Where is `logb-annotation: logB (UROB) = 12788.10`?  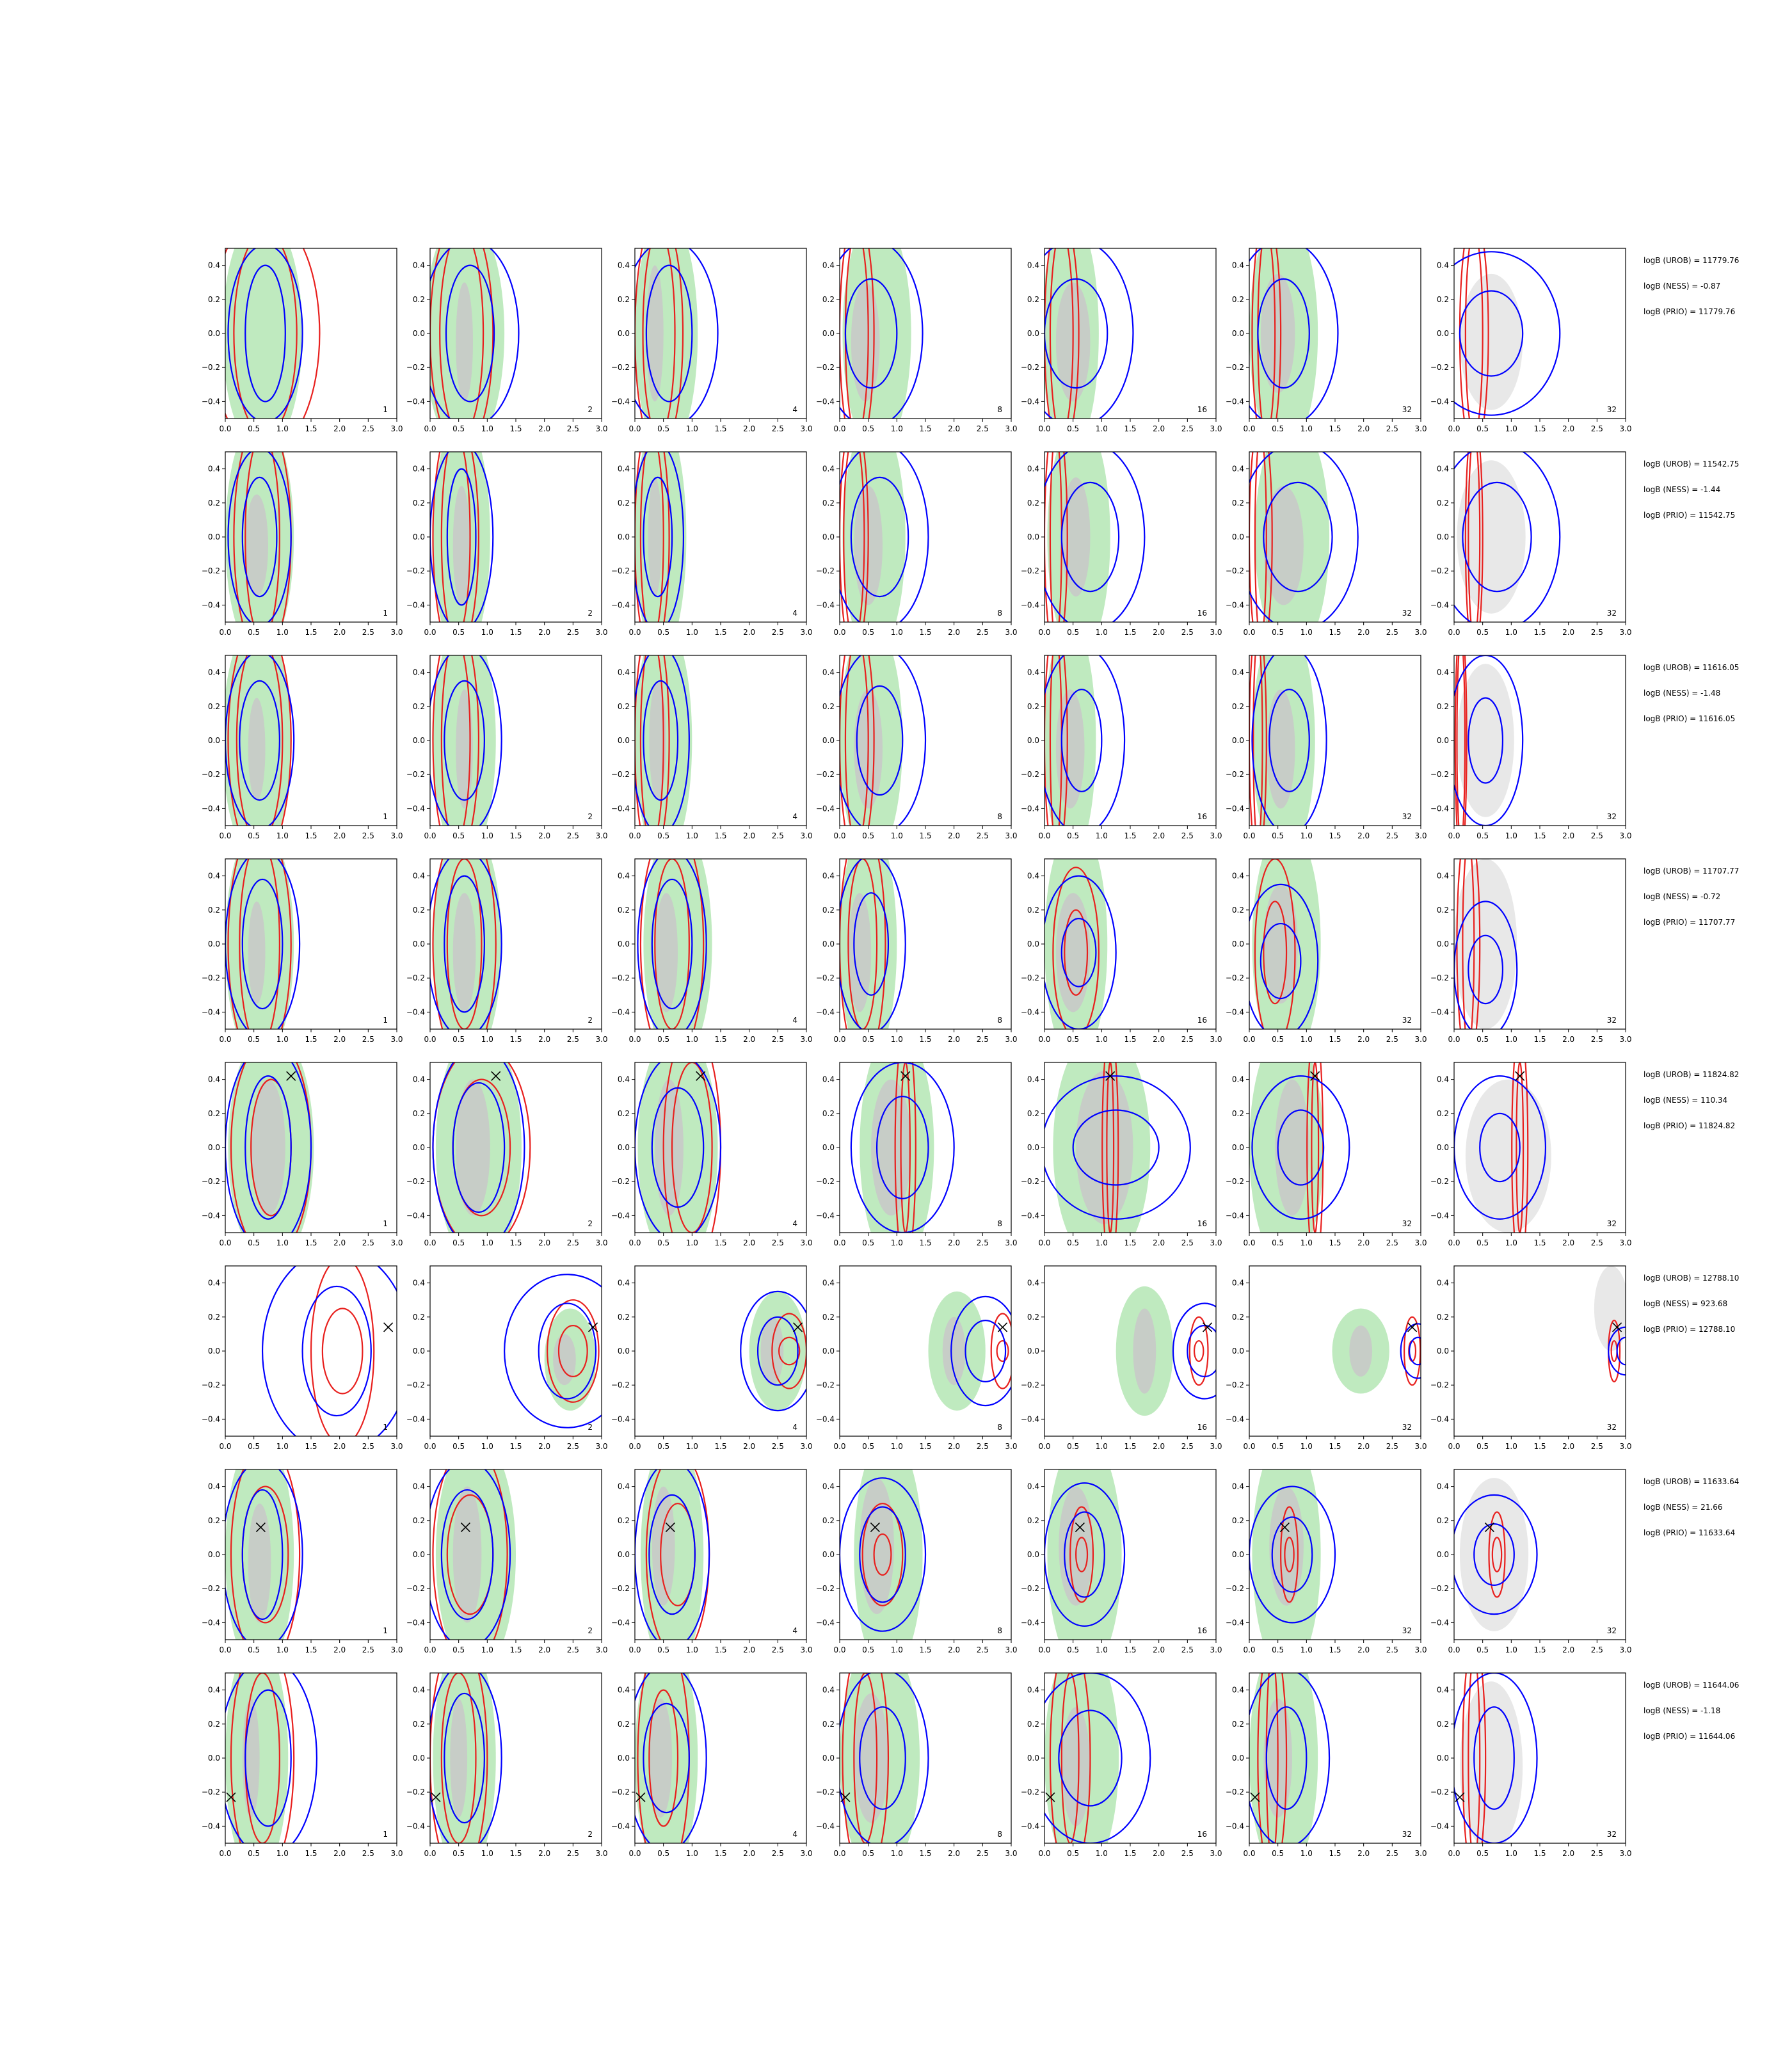
logb-annotation: logB (UROB) = 12788.10 is located at coordinates (1692, 1278).